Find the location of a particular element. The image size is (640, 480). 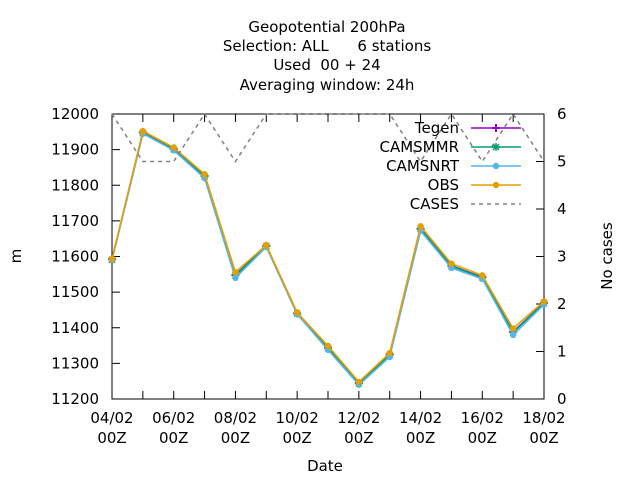

x-tick-label-date: 16/02 is located at coordinates (482, 418).